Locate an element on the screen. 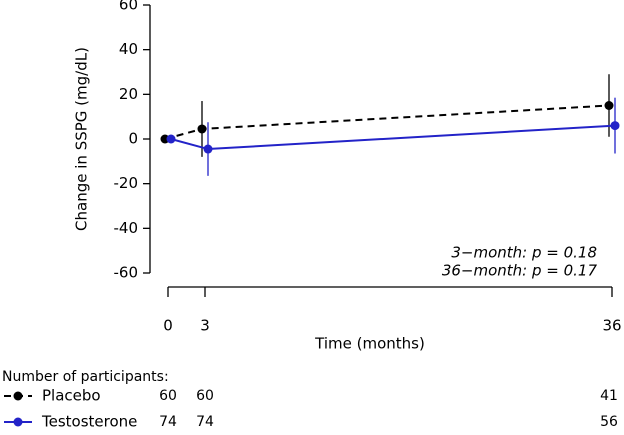  y-tick-label: 60 is located at coordinates (128, 7).